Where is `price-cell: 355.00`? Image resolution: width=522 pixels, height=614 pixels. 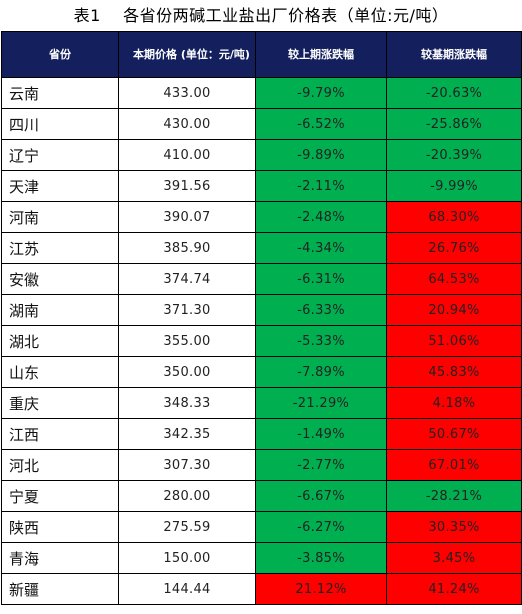 price-cell: 355.00 is located at coordinates (187, 341).